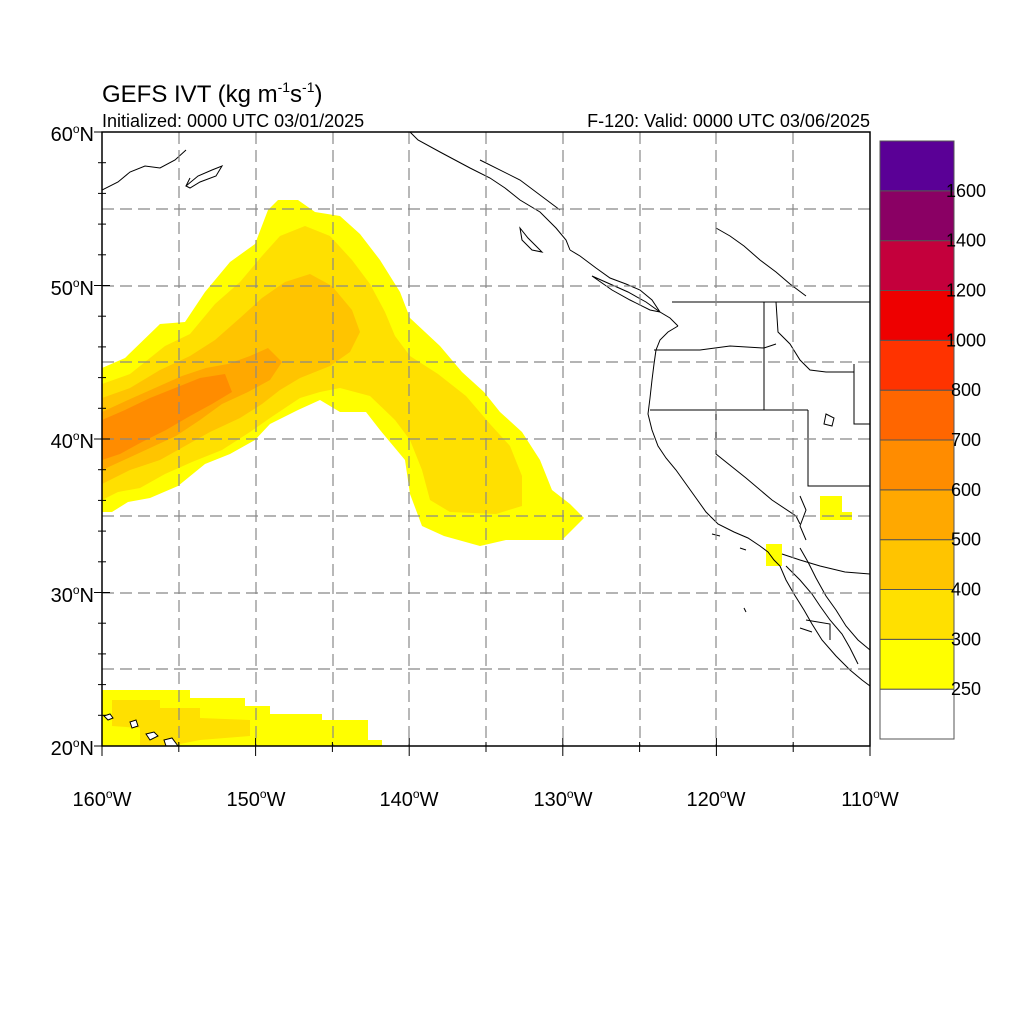 Image resolution: width=1024 pixels, height=1024 pixels. Describe the element at coordinates (563, 799) in the screenshot. I see `lon-label-130: 130oW` at that location.